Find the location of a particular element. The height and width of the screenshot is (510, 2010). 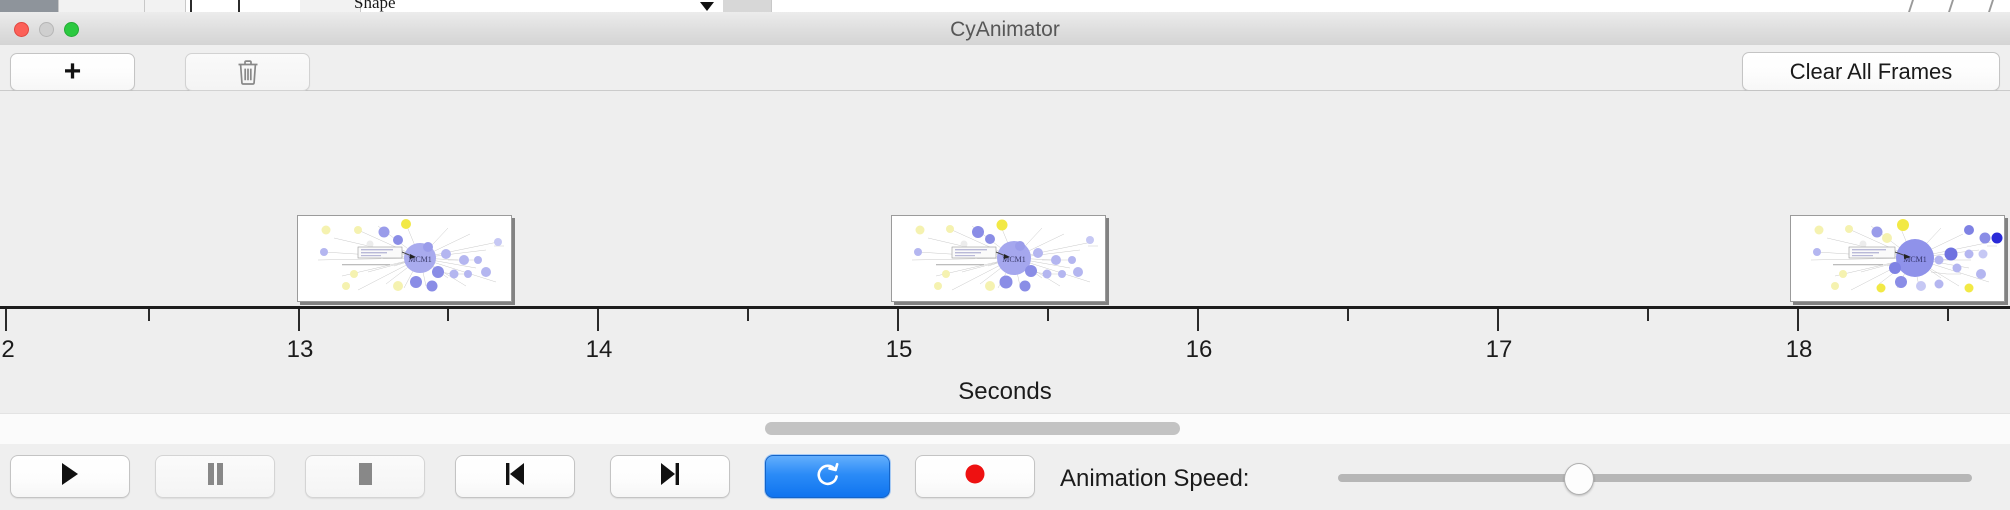

close-traffic-light is located at coordinates (21, 29).